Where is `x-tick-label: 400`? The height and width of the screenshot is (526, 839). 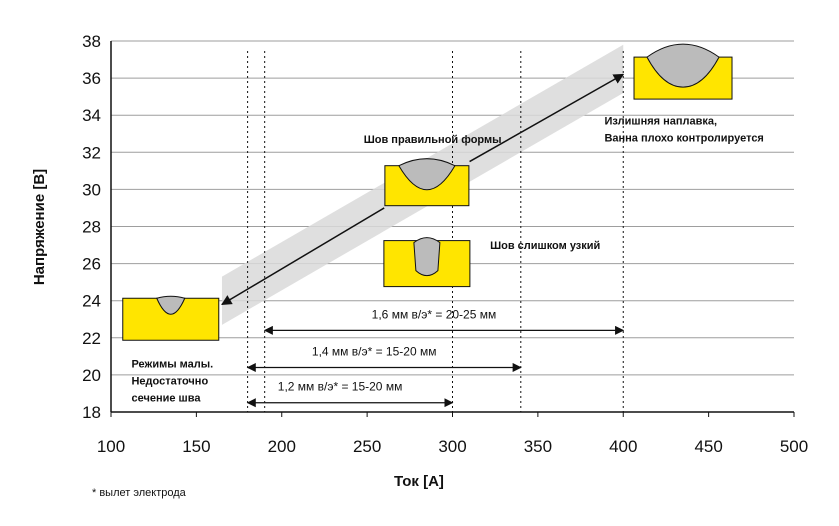
x-tick-label: 400 is located at coordinates (623, 446).